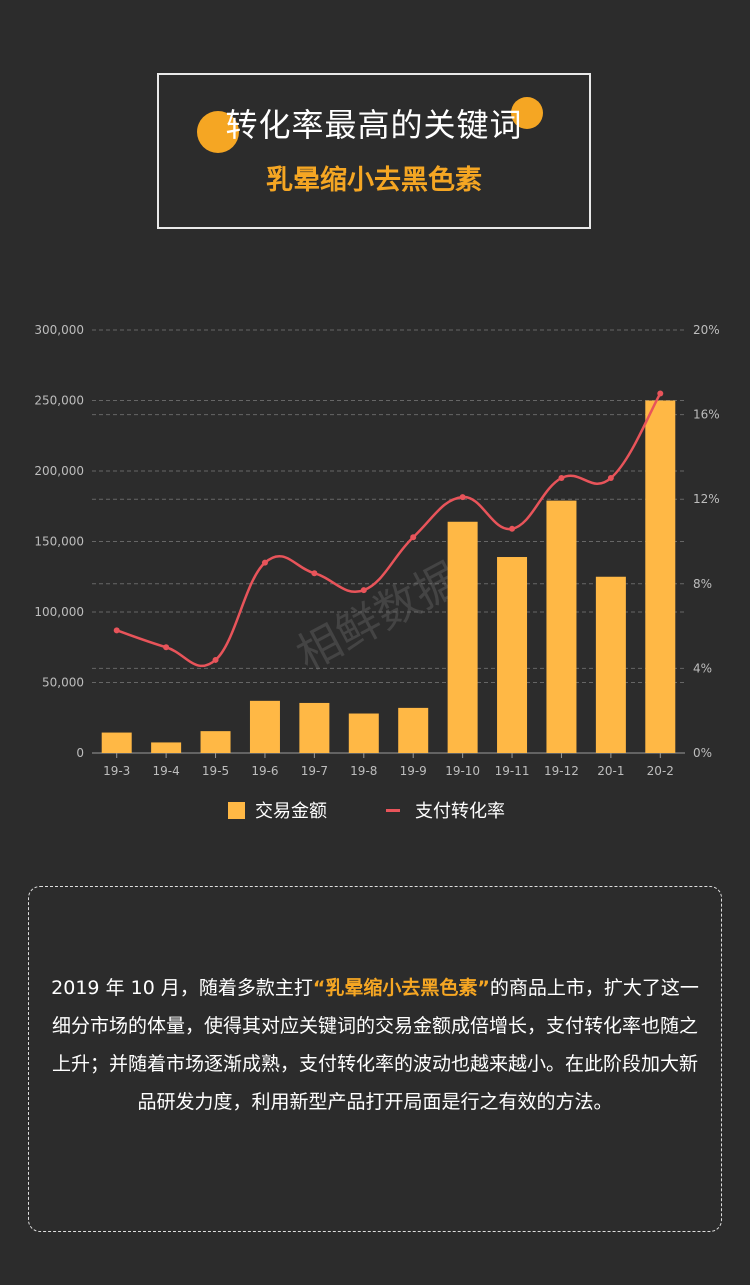  I want to click on x-tick-label: 20-1, so click(610, 771).